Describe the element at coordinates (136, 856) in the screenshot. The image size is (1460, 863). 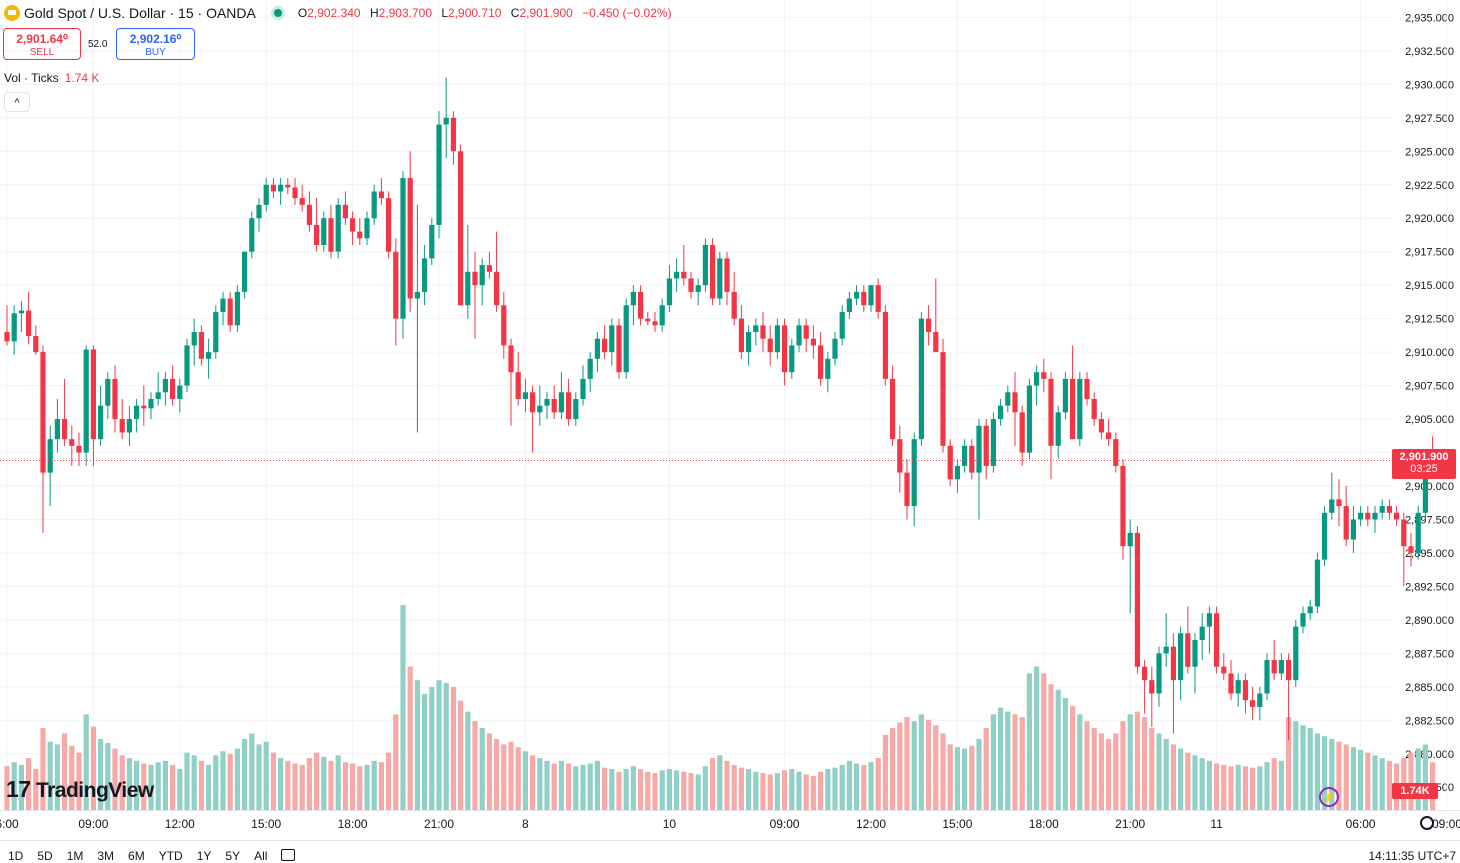
I see `timeframe-6m: 6M` at that location.